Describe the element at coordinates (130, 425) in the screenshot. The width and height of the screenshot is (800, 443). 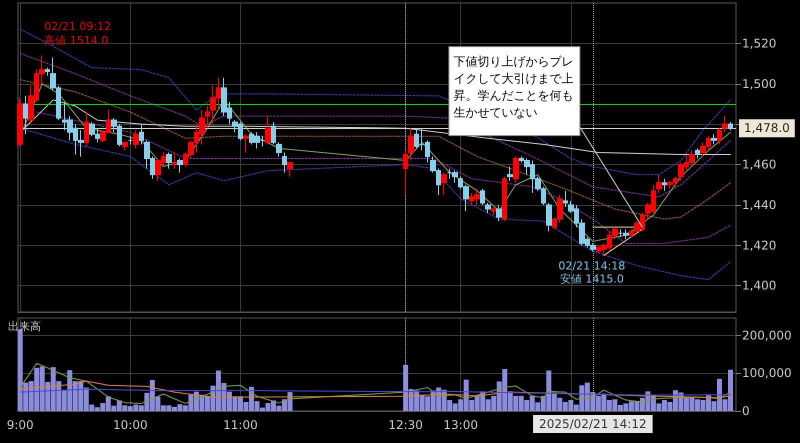
I see `x-tick-label: 10:00` at that location.